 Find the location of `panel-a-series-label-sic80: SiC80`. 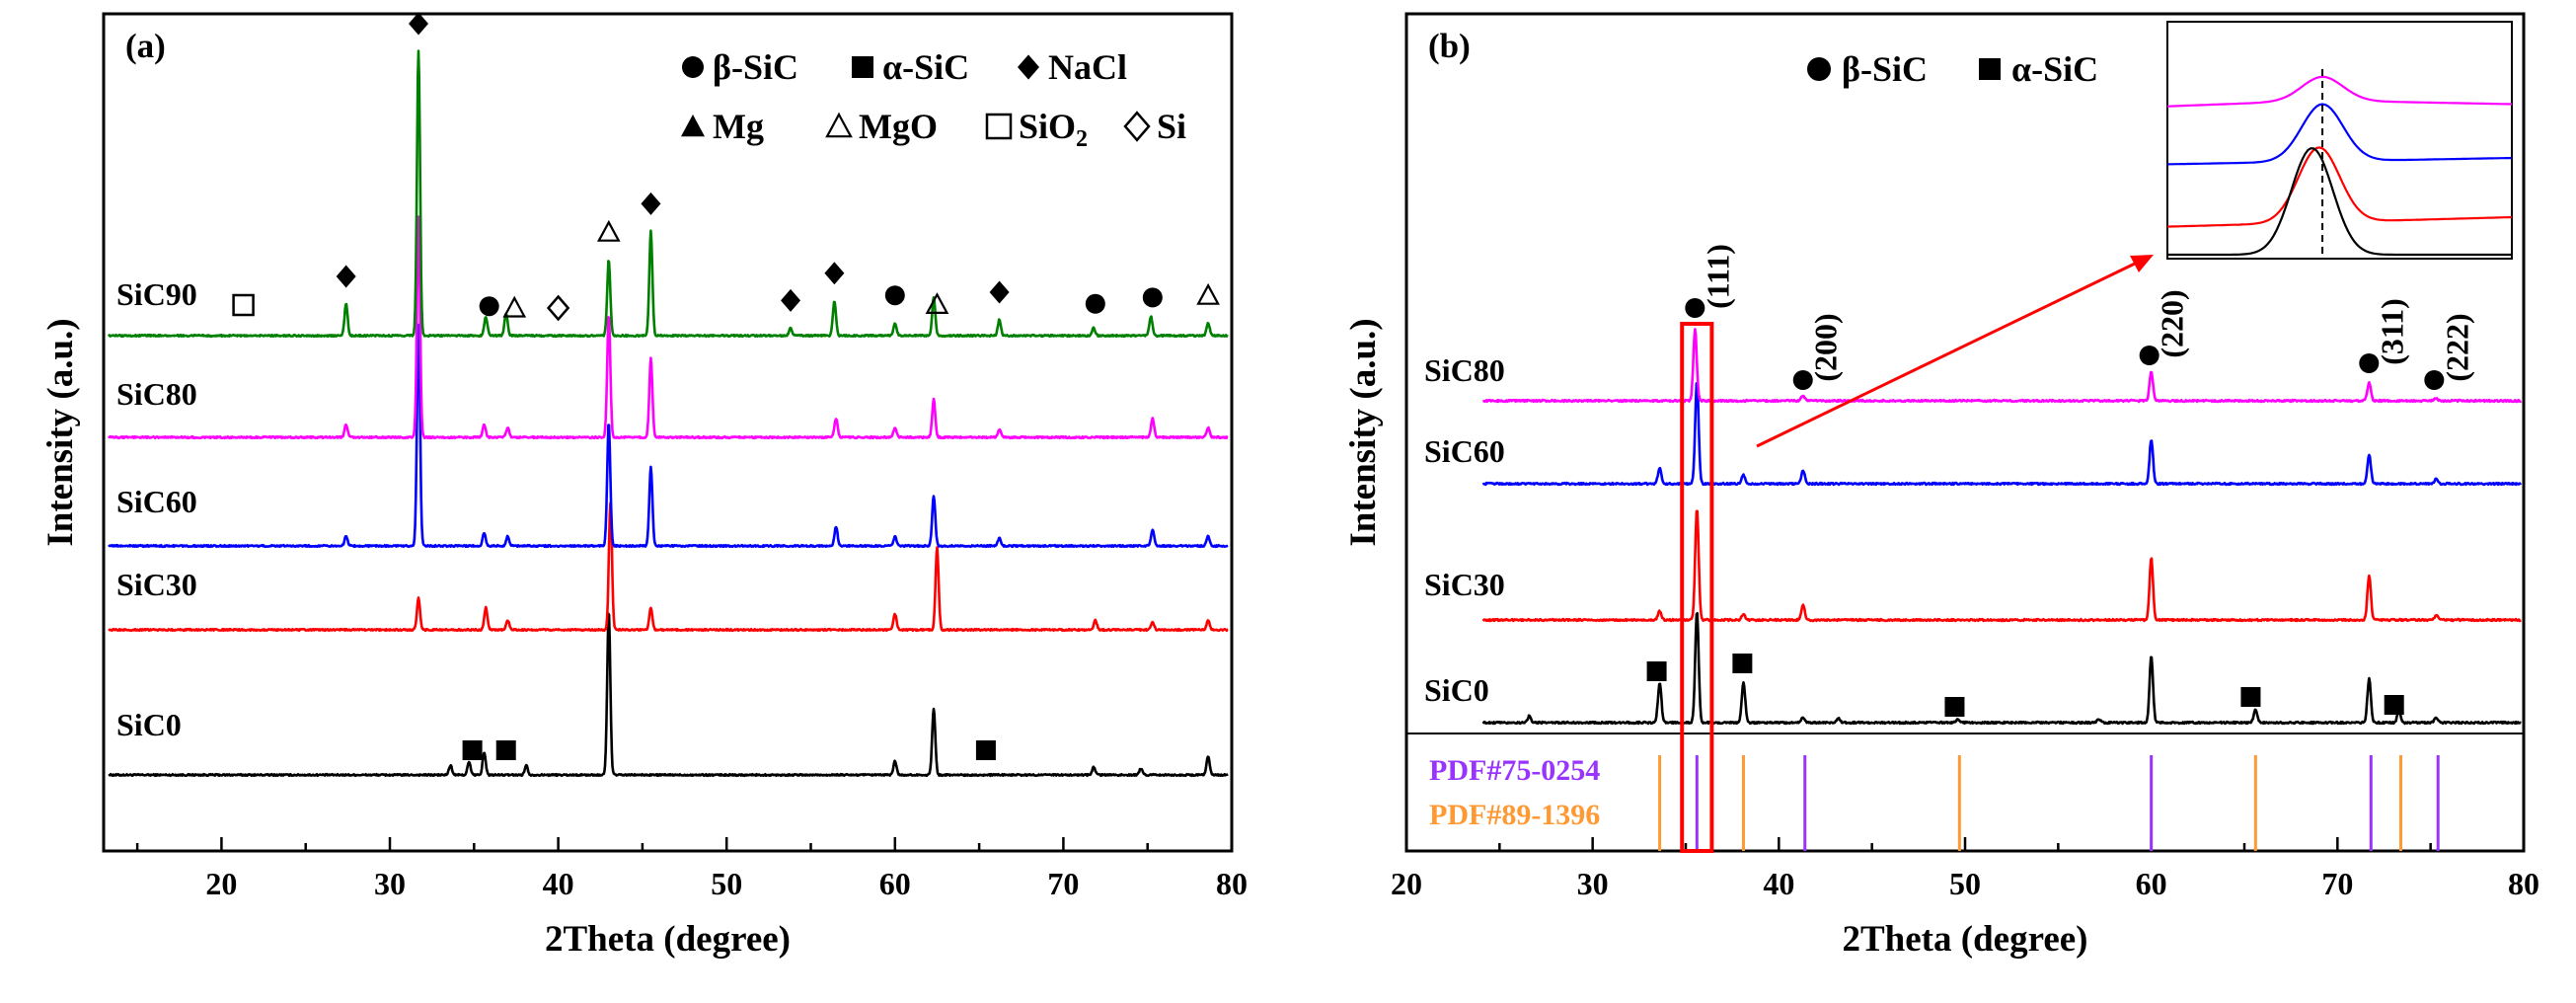

panel-a-series-label-sic80: SiC80 is located at coordinates (156, 394).